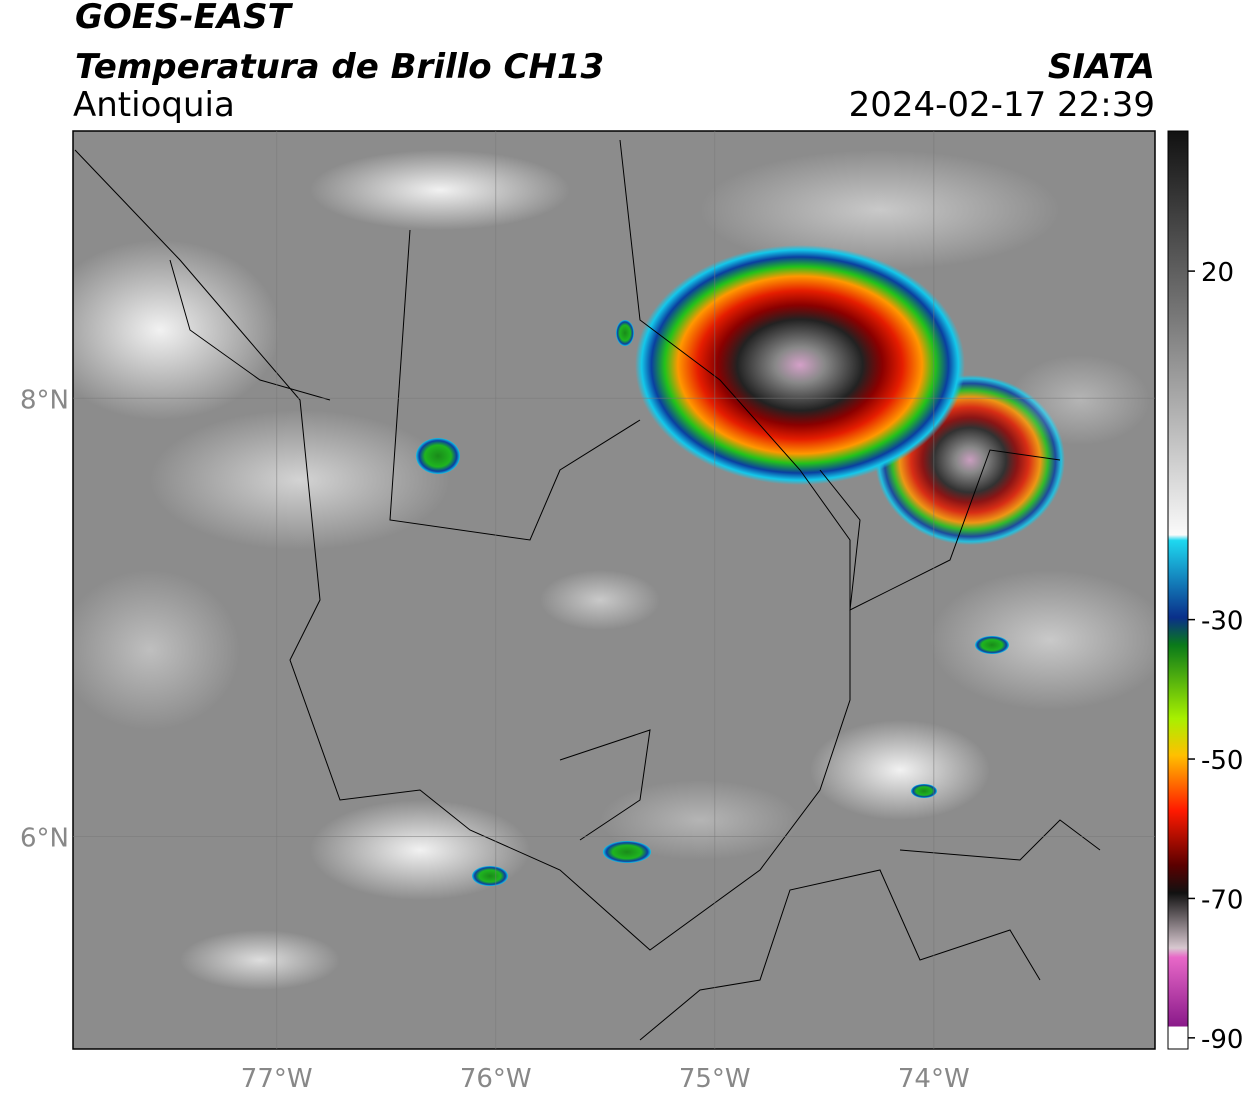 Image resolution: width=1252 pixels, height=1099 pixels. Describe the element at coordinates (1222, 900) in the screenshot. I see `colorbar-tick-label: -70` at that location.